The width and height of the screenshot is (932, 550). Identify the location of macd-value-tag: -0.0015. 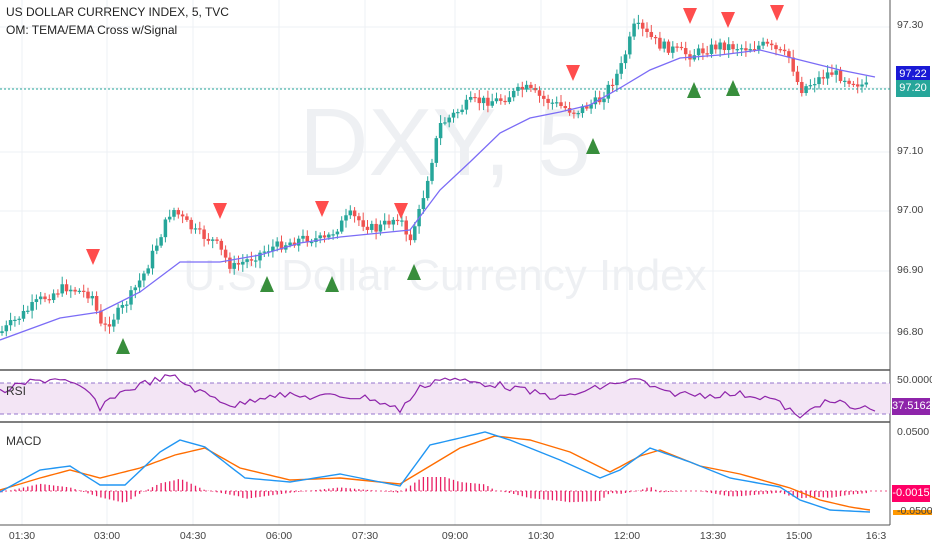
(911, 493).